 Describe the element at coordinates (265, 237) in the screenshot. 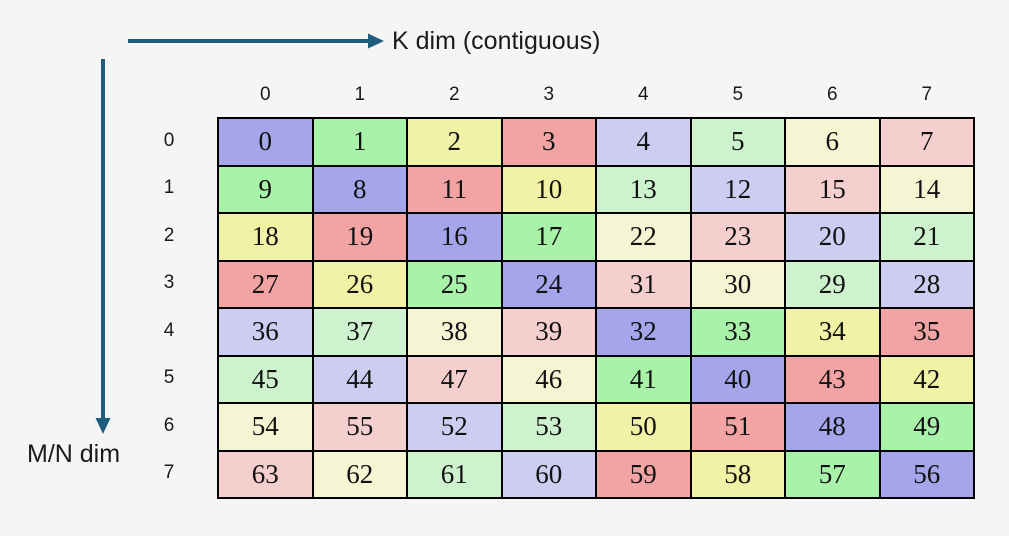

I see `matrix-cell: 18` at that location.